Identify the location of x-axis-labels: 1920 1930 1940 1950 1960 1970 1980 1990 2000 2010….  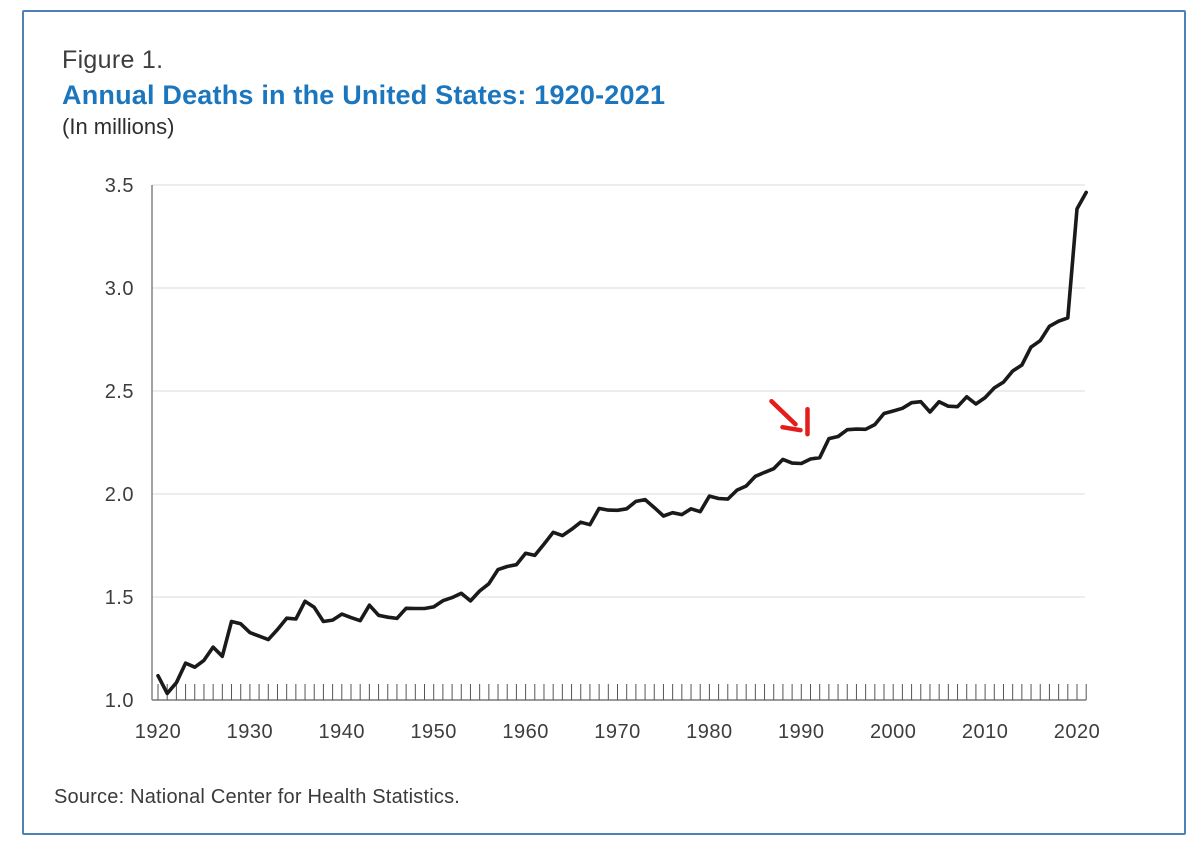
(618, 732).